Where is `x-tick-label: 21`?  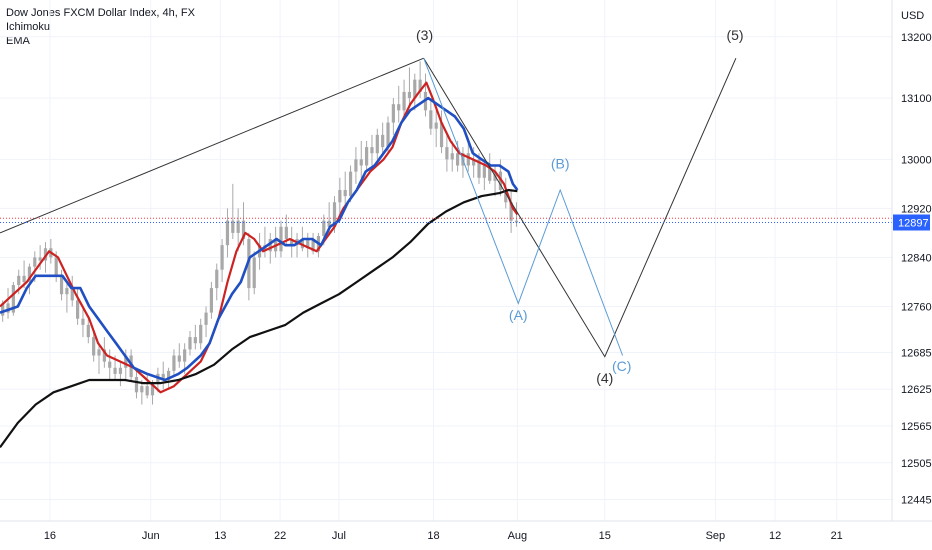
x-tick-label: 21 is located at coordinates (837, 536).